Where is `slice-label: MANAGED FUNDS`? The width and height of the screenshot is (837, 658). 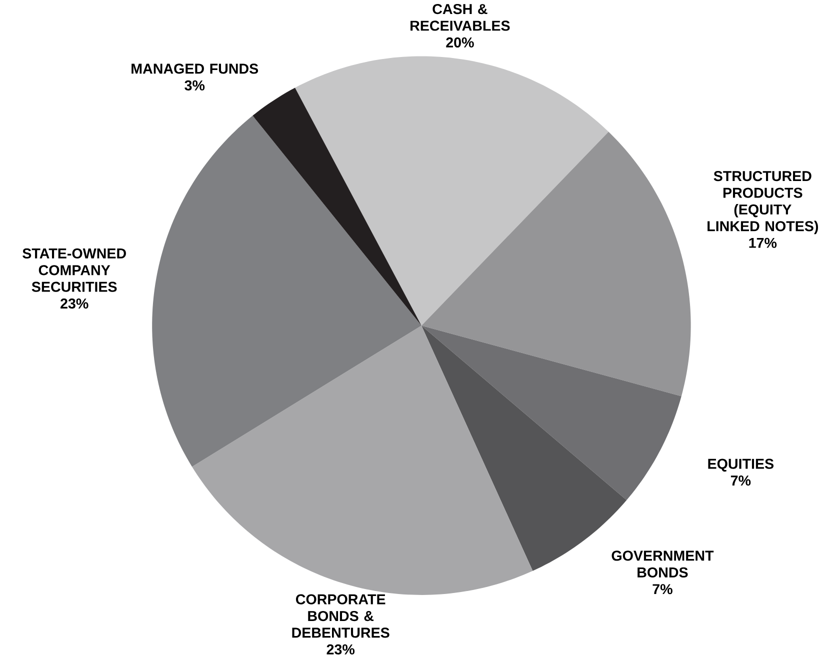
slice-label: MANAGED FUNDS is located at coordinates (195, 68).